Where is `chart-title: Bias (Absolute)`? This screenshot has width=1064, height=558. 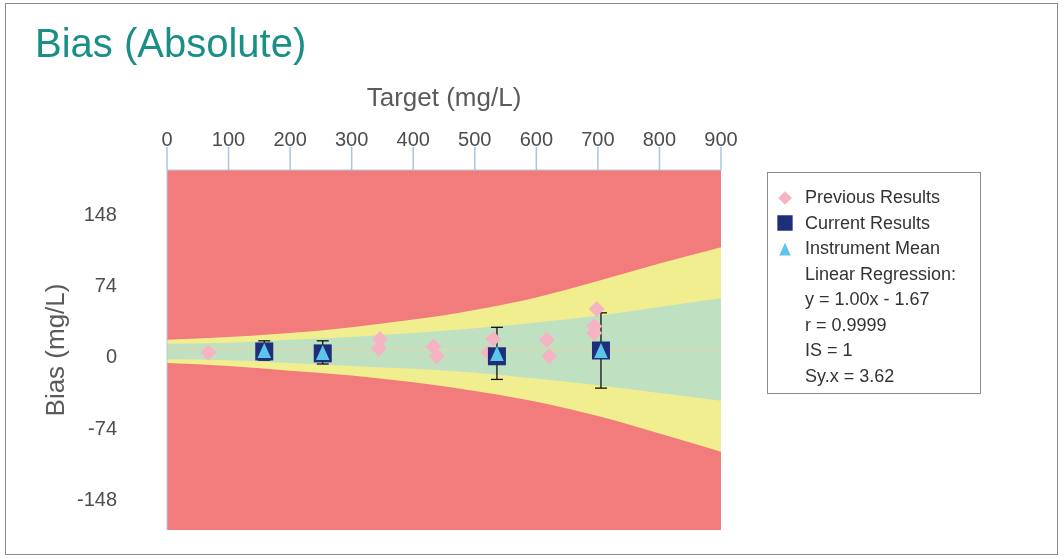 chart-title: Bias (Absolute) is located at coordinates (171, 43).